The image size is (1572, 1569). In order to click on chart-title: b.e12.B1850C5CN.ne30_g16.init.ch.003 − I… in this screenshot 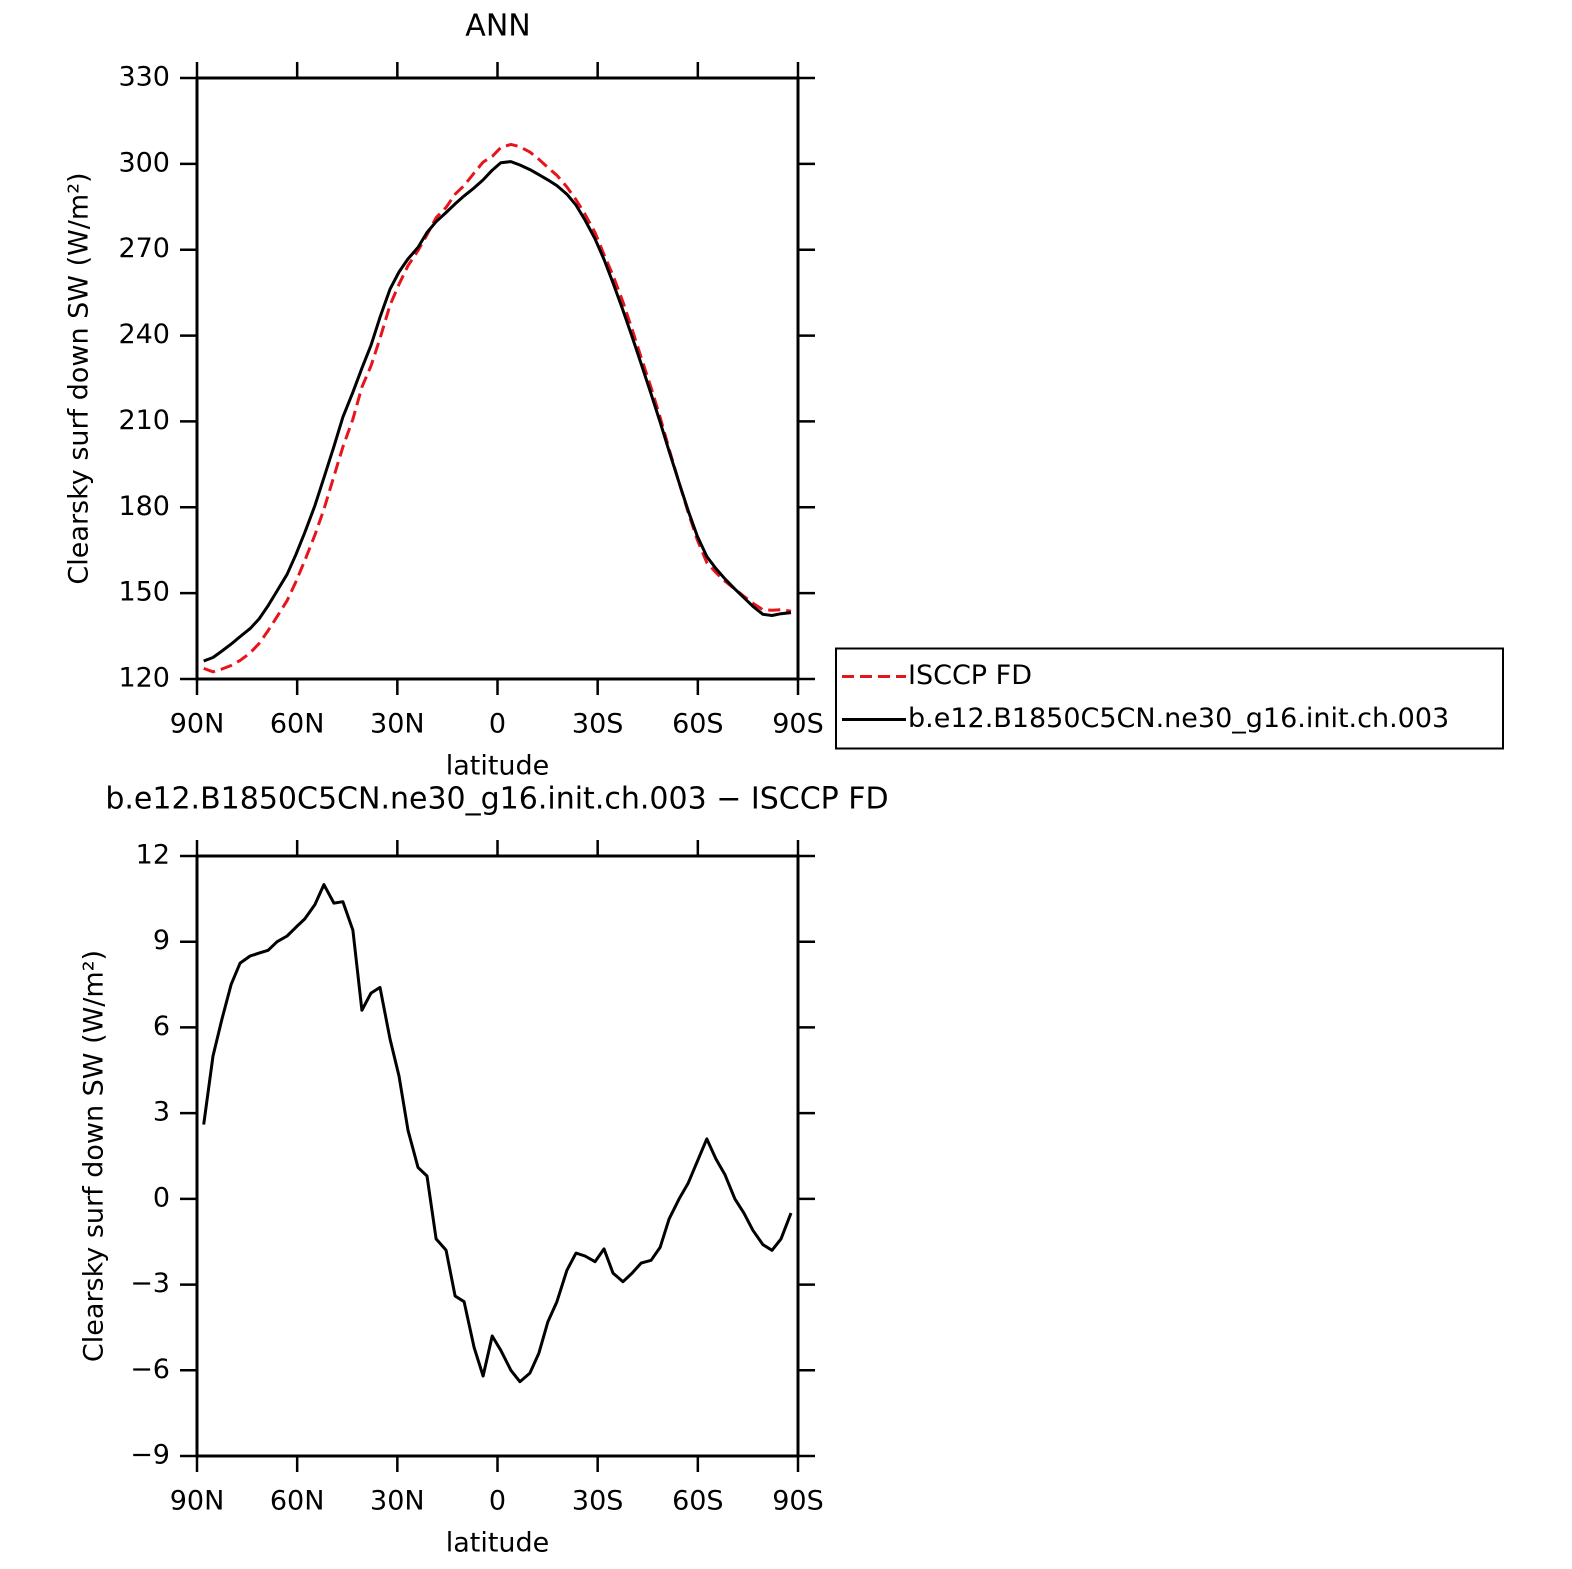, I will do `click(496, 799)`.